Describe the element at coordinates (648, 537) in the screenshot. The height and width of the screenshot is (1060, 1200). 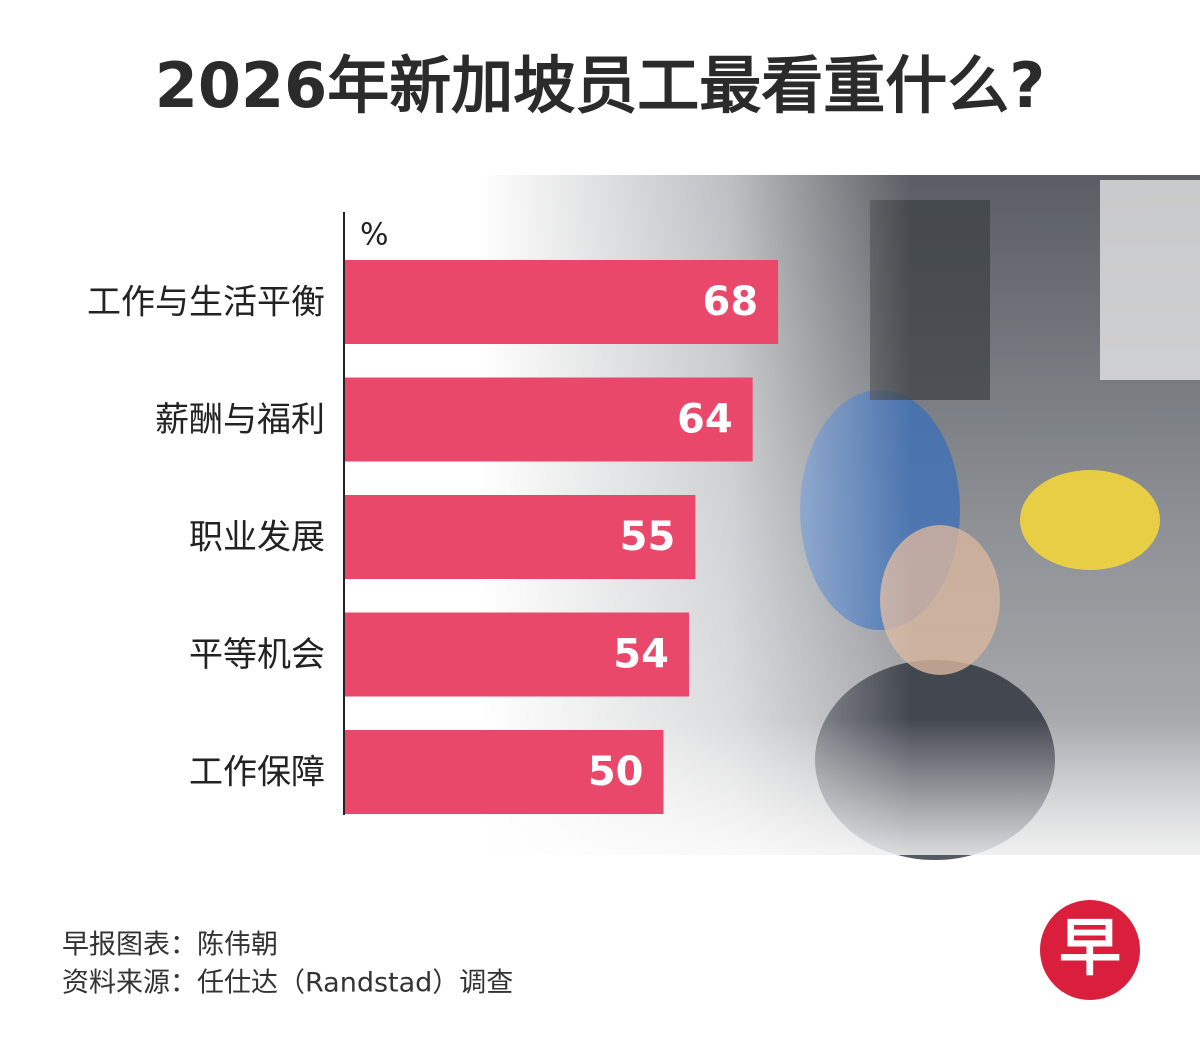
I see `value-label: 55` at that location.